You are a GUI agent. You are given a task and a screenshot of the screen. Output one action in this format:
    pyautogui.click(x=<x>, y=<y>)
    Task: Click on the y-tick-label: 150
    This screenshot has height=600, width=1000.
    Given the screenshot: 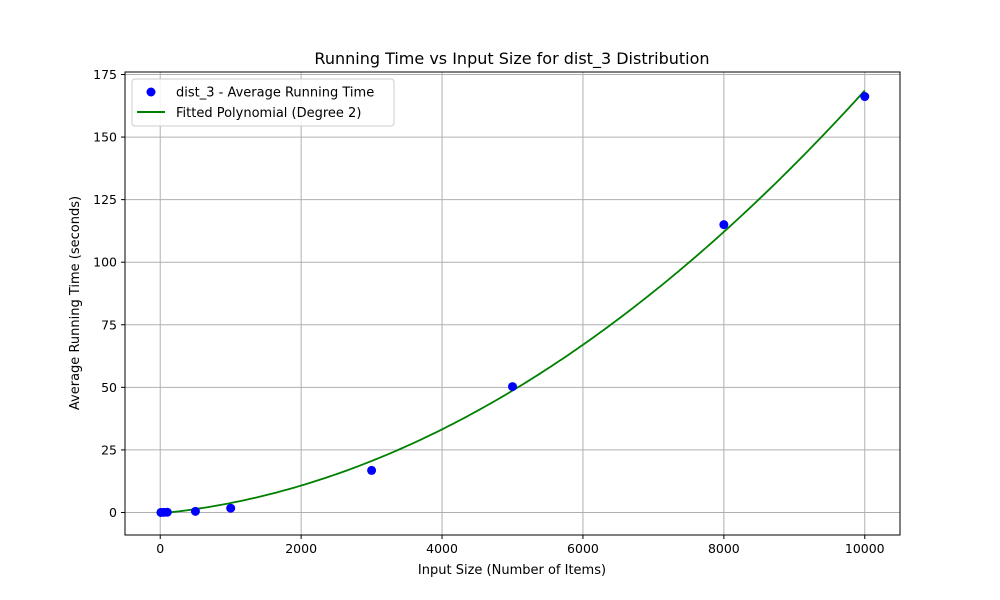 What is the action you would take?
    pyautogui.click(x=105, y=137)
    